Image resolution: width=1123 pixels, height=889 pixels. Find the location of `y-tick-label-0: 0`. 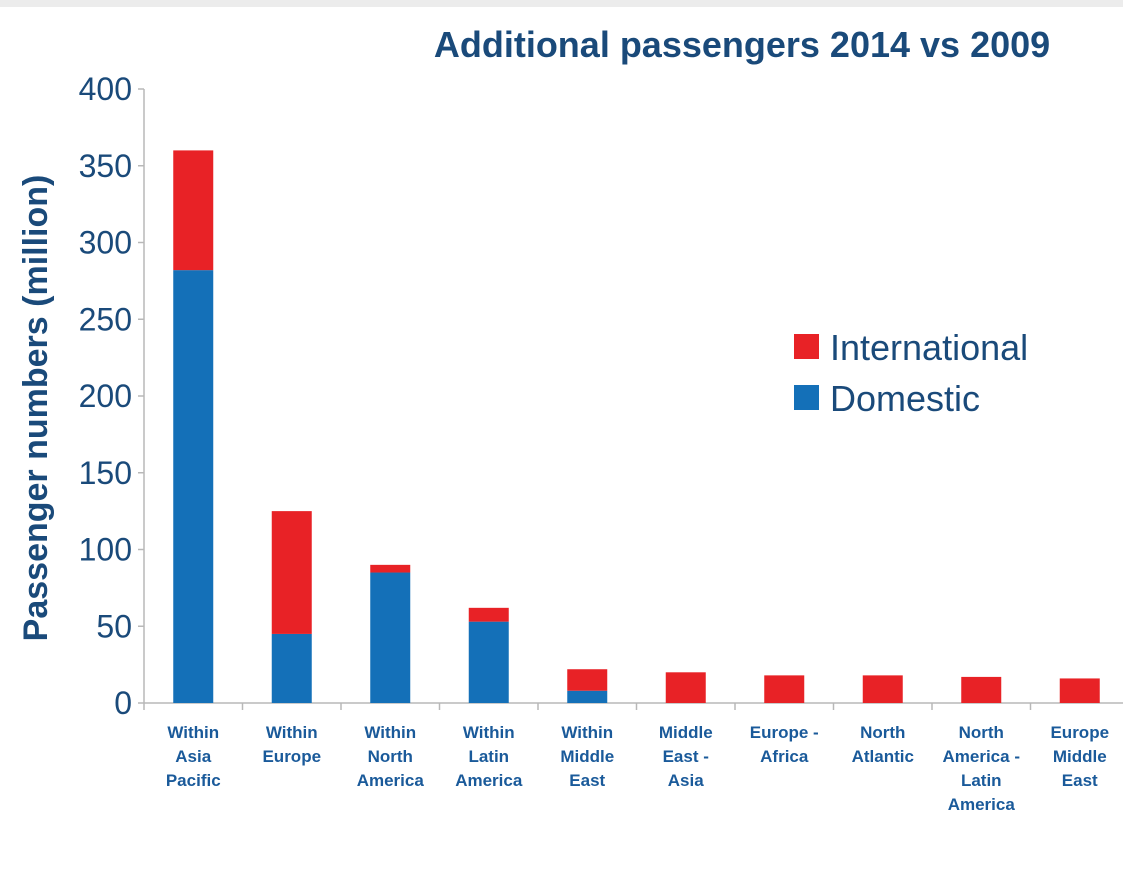

y-tick-label-0: 0 is located at coordinates (123, 703).